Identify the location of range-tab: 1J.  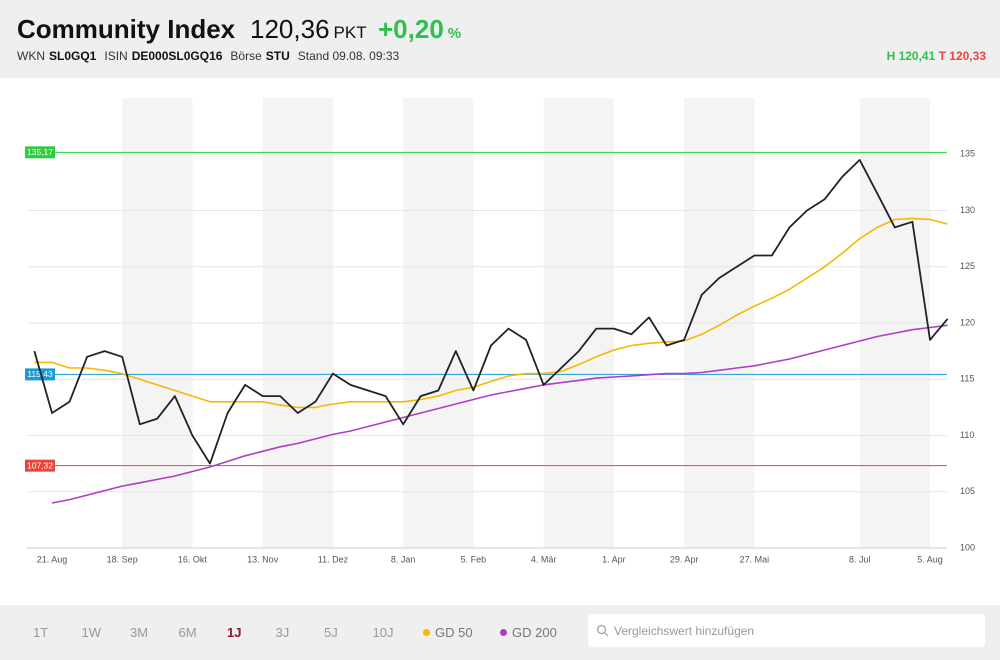
(234, 632).